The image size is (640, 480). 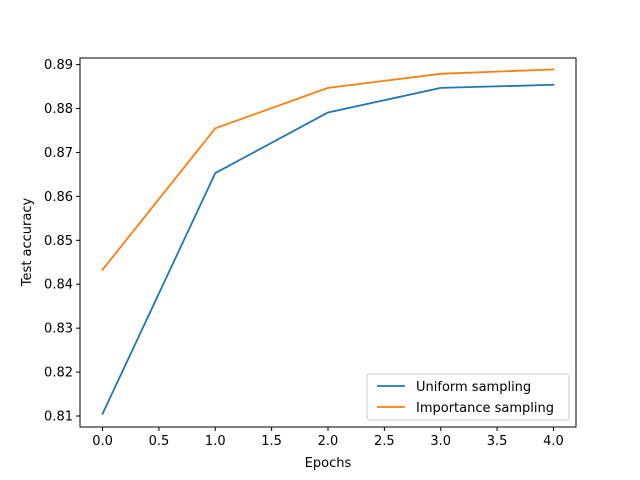 I want to click on x-tick-label: 0.5, so click(x=159, y=441).